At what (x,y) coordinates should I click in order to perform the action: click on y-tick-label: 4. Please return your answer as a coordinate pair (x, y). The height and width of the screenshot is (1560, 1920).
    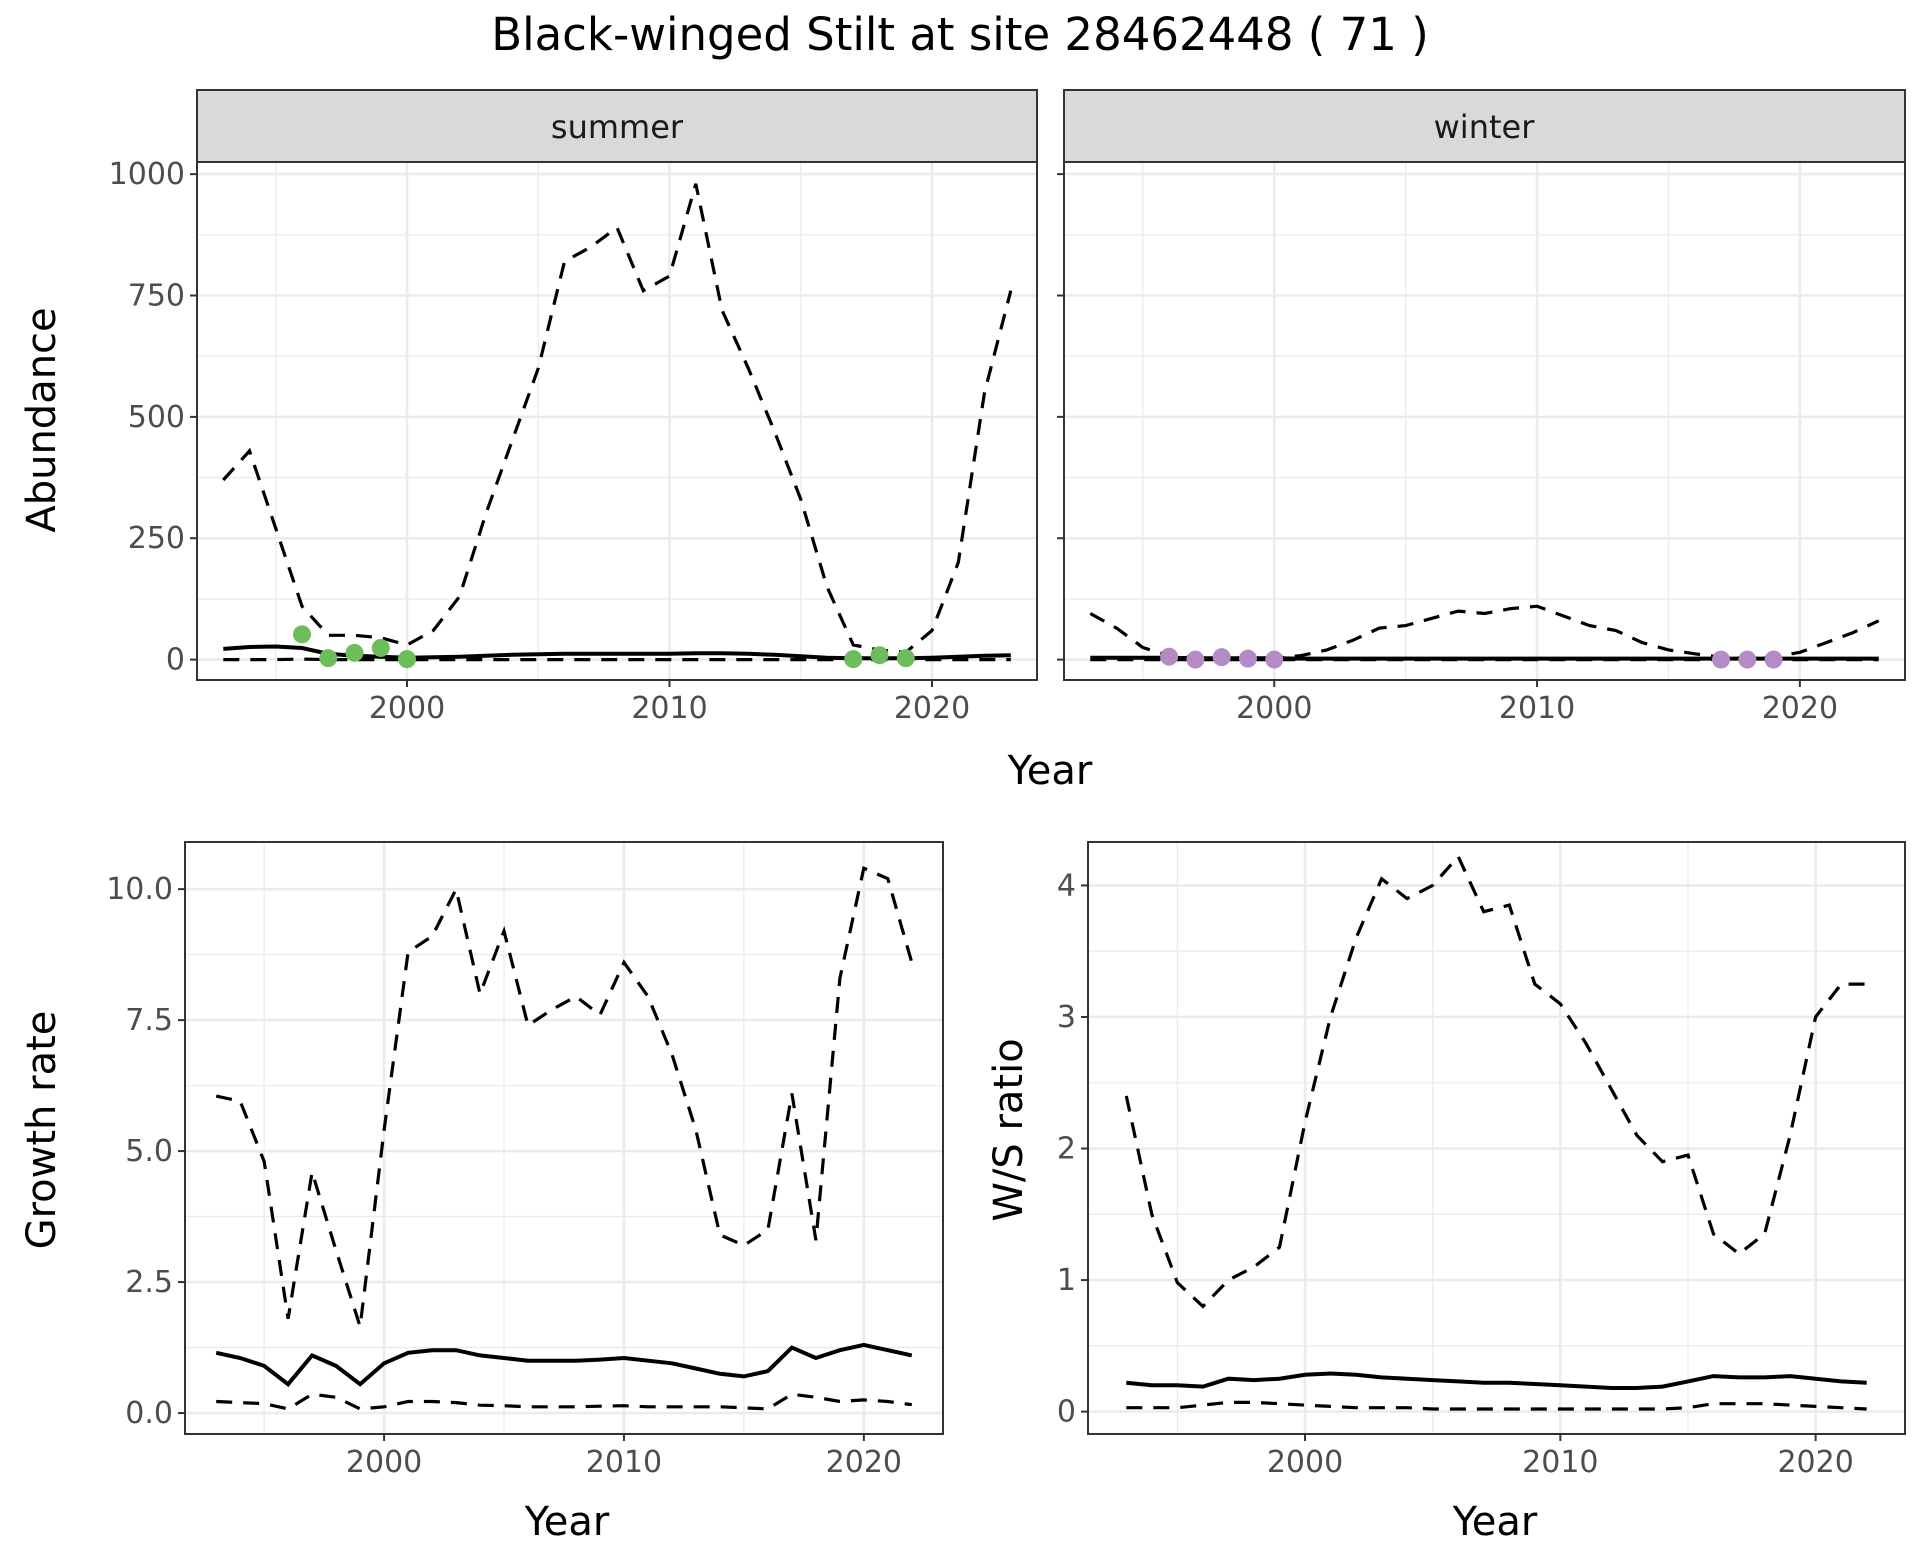
    Looking at the image, I should click on (1066, 885).